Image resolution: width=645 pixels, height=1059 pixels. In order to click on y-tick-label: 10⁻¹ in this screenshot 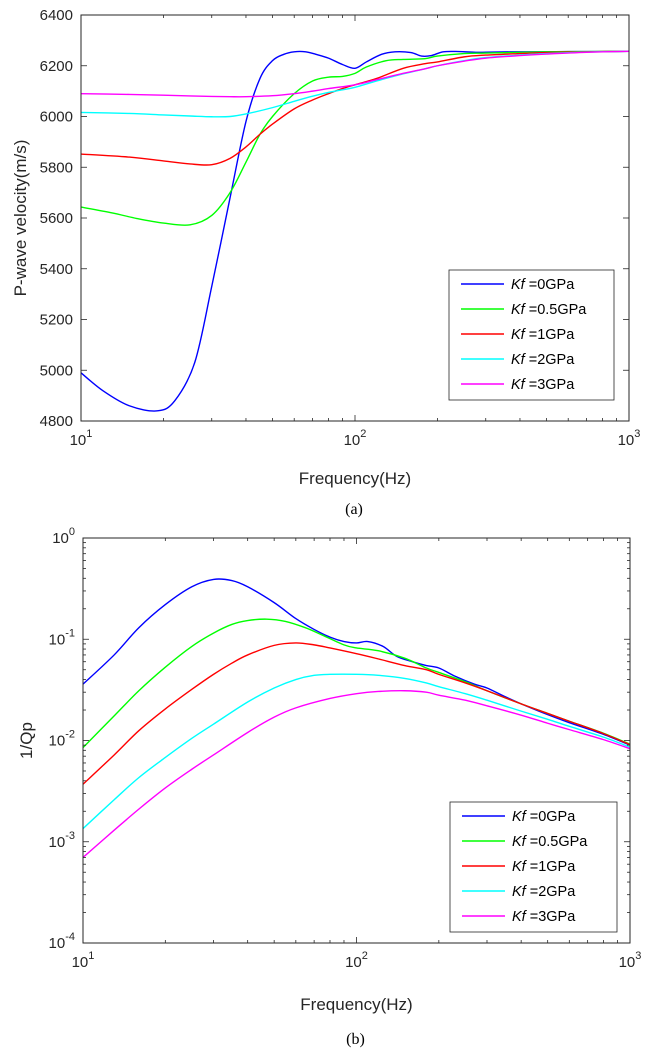, I will do `click(62, 637)`.